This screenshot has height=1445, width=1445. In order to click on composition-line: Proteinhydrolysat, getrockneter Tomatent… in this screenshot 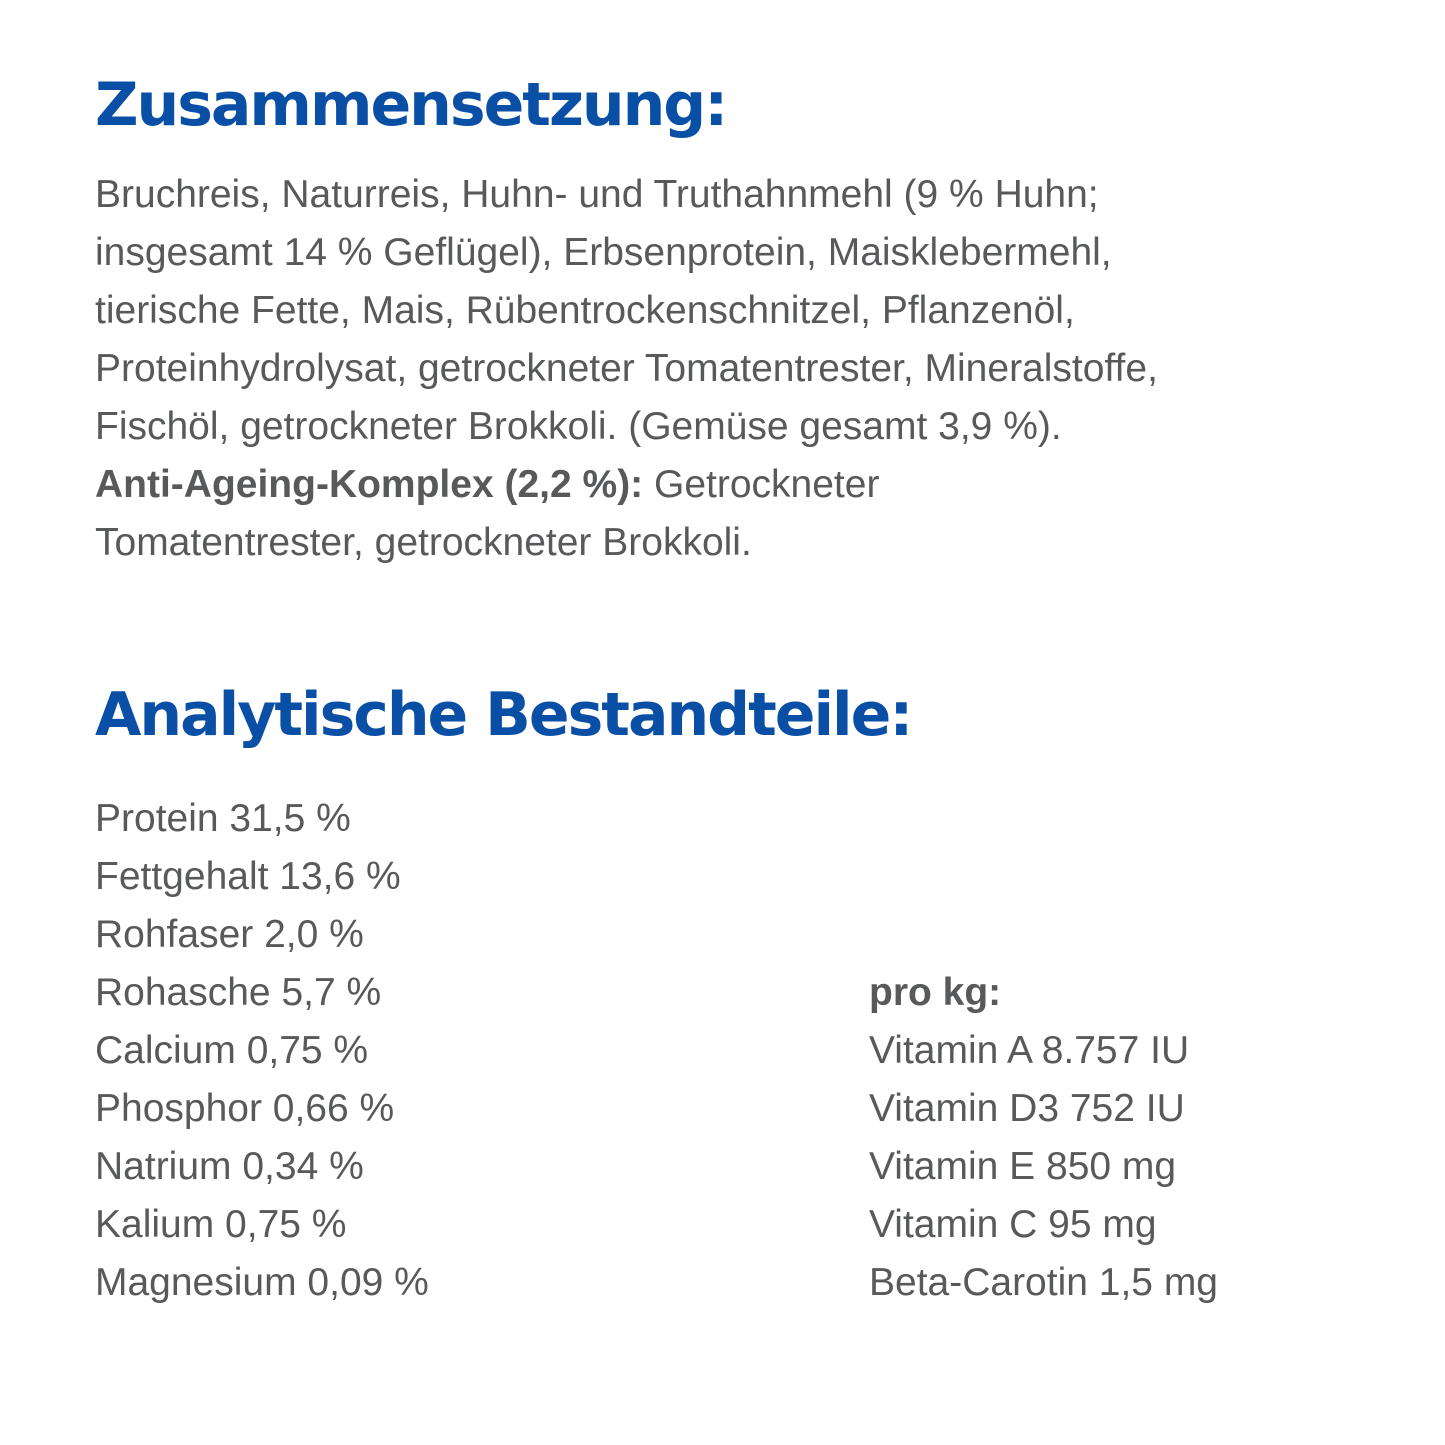, I will do `click(626, 368)`.